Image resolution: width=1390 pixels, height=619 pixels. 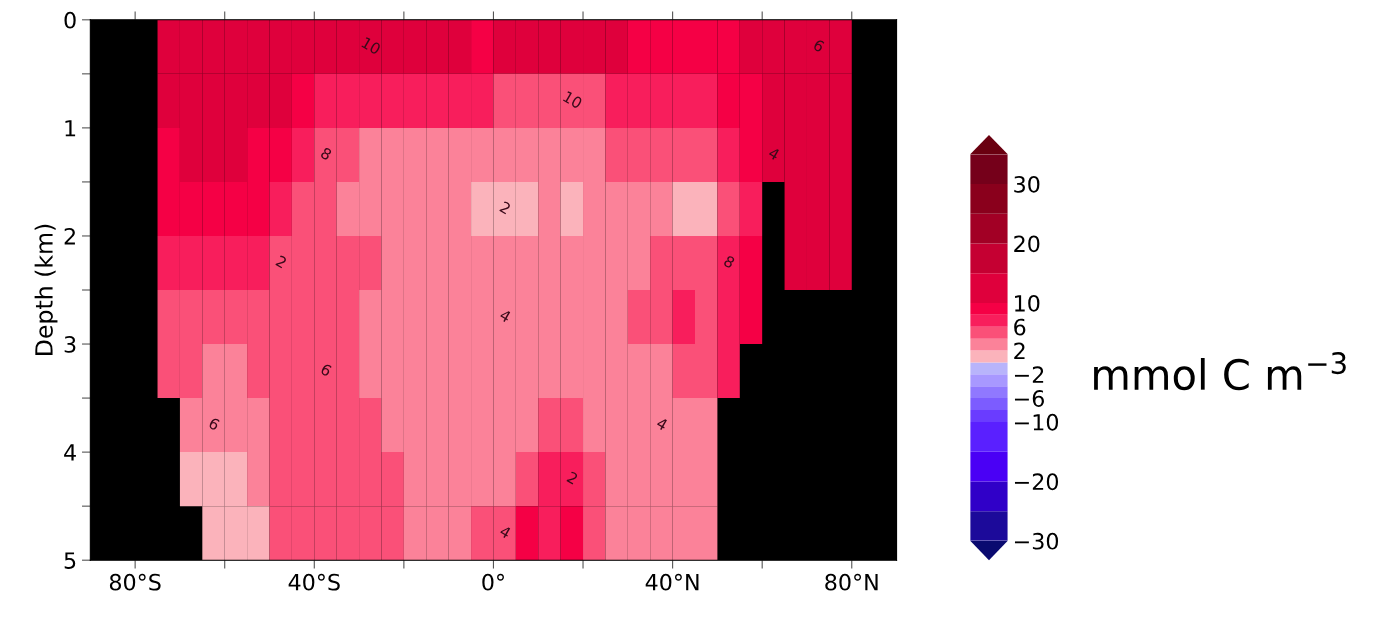 I want to click on x-tick-label: 80°N, so click(x=851, y=582).